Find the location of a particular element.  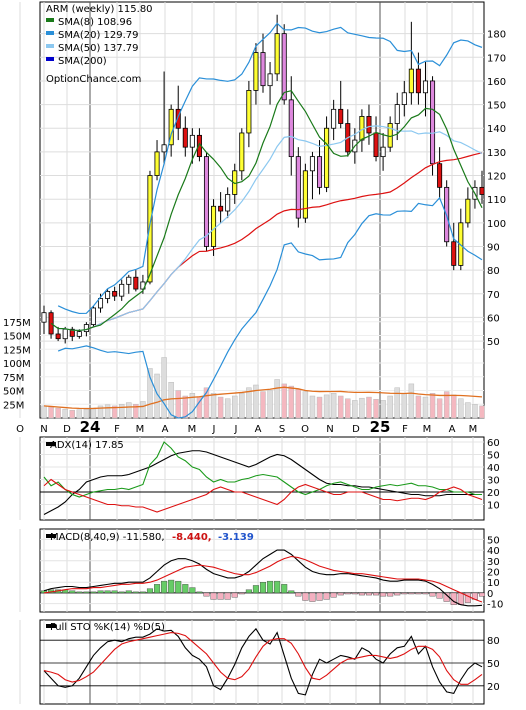

legend-entry: ARM (weekly) 115.80 is located at coordinates (99, 9).